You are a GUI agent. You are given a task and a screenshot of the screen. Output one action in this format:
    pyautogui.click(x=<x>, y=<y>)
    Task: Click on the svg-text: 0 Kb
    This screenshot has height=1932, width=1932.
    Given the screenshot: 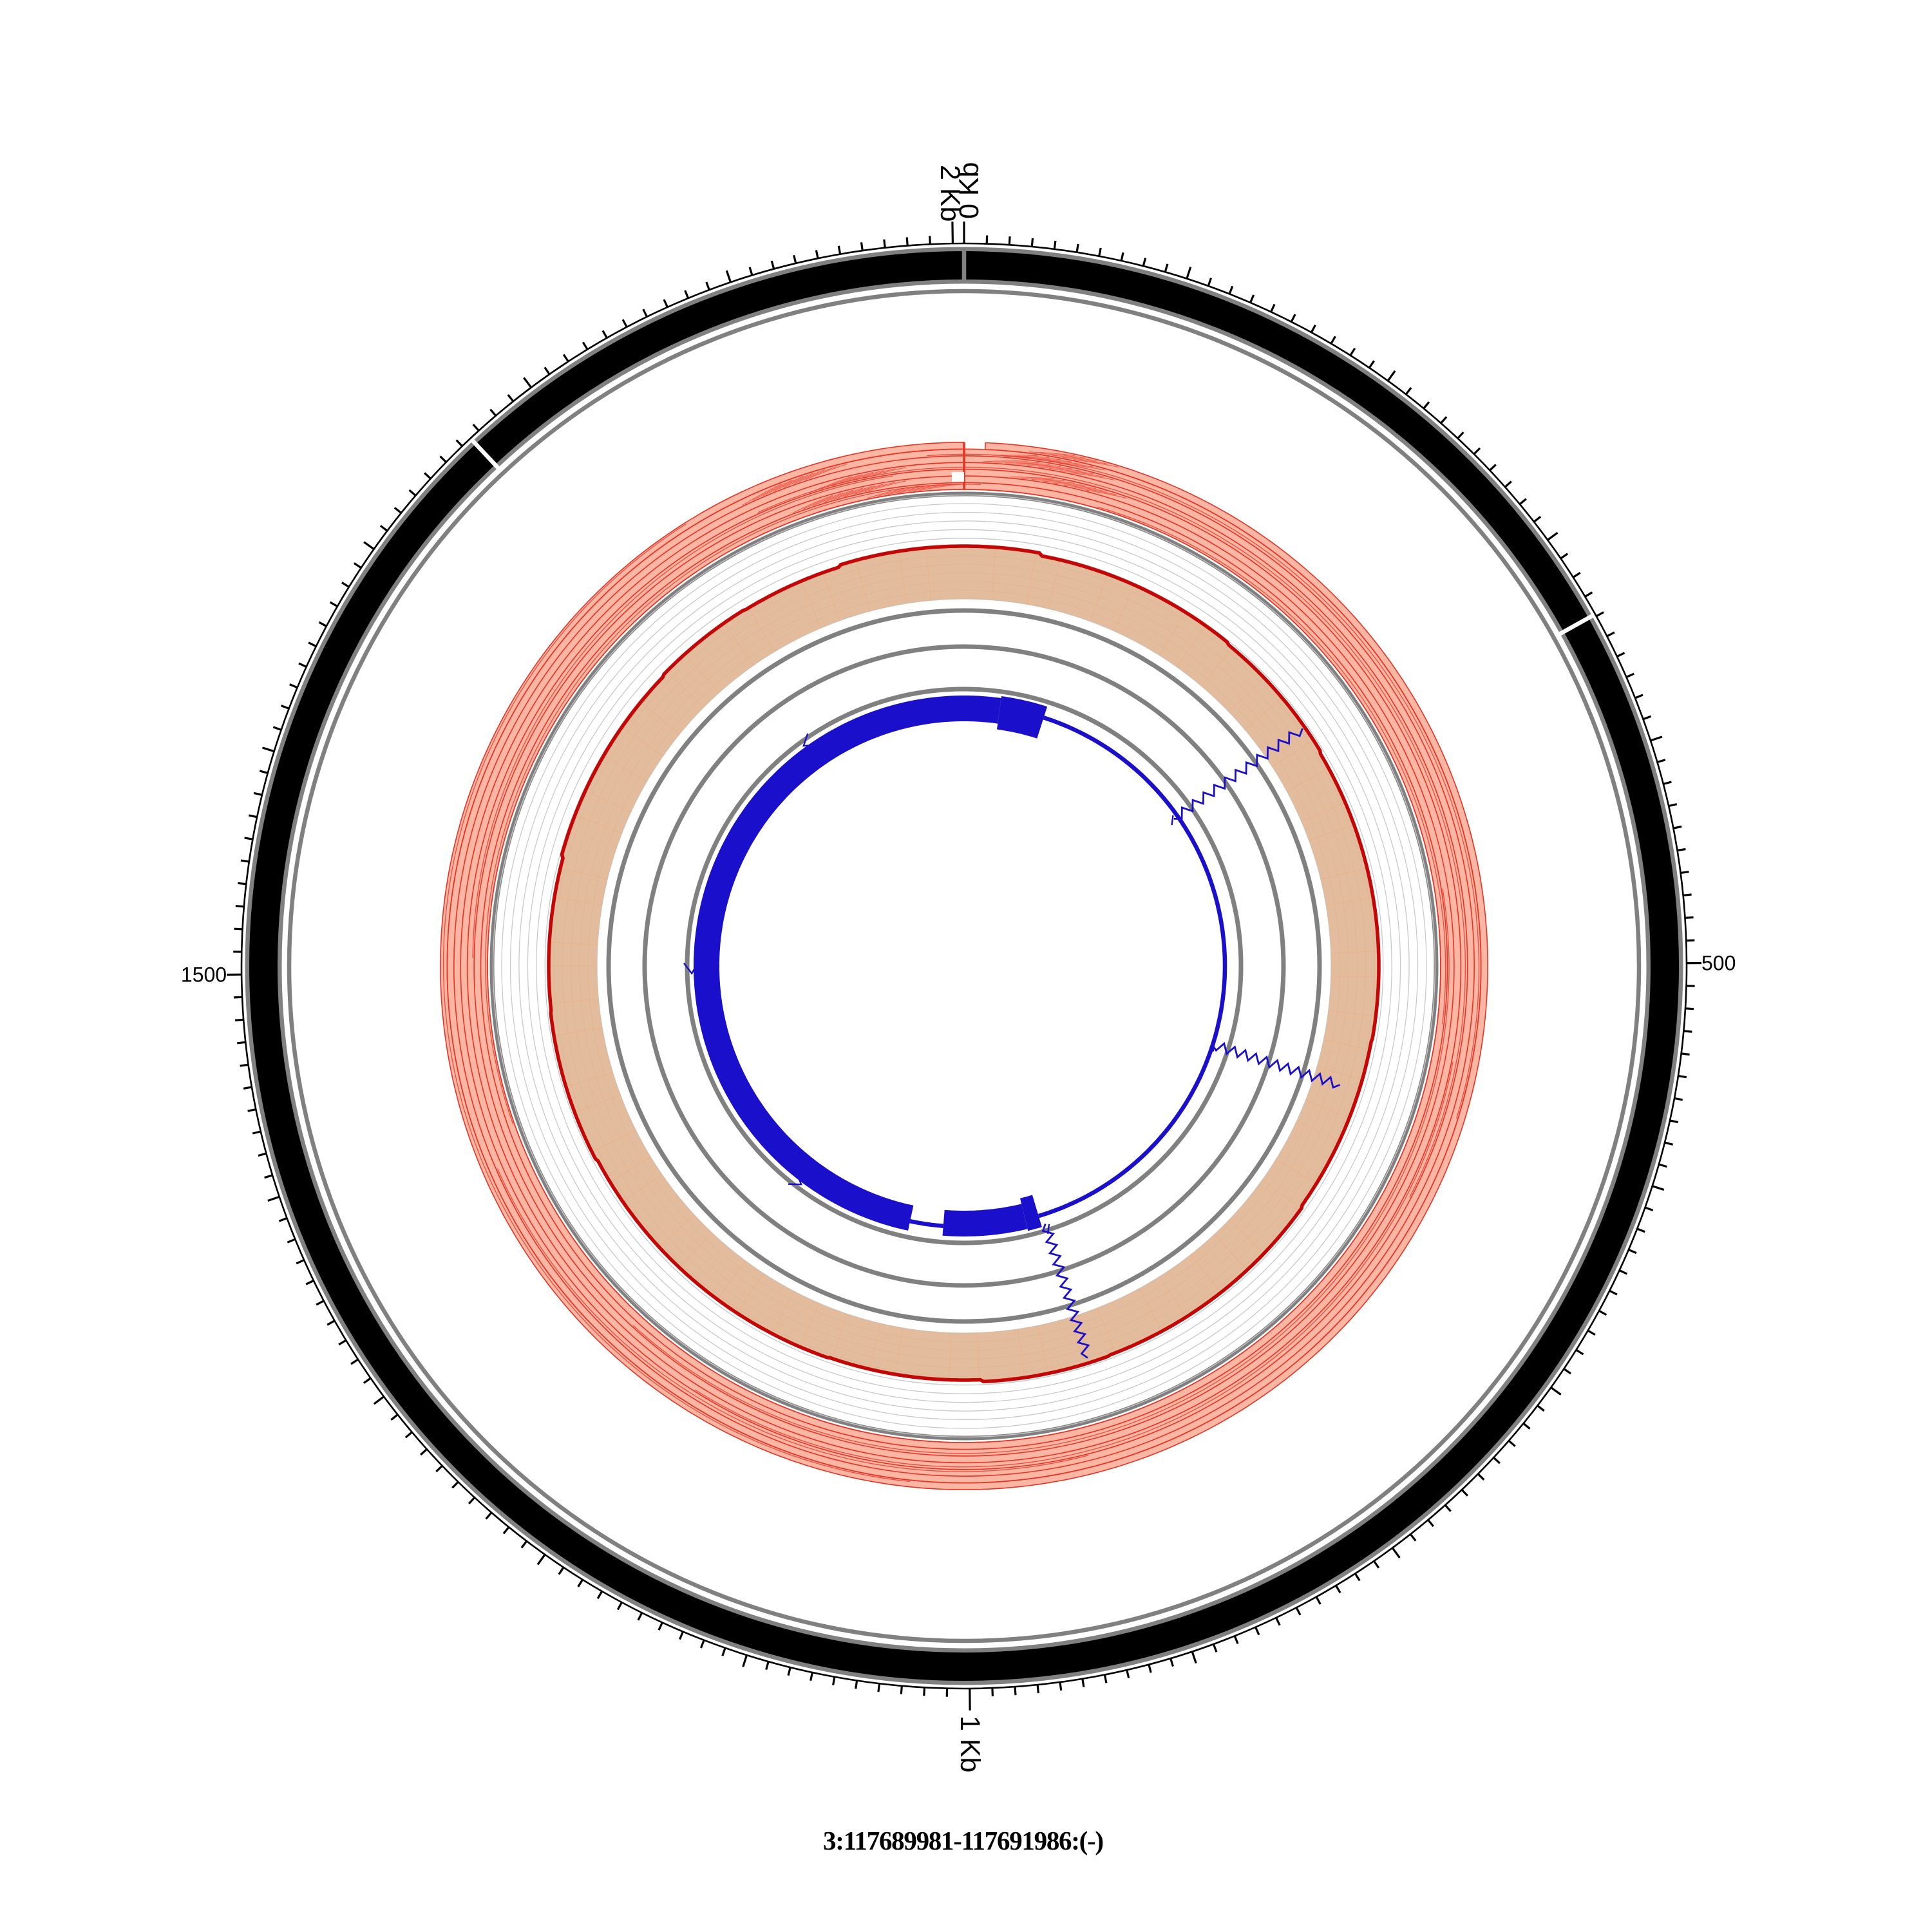 What is the action you would take?
    pyautogui.click(x=970, y=191)
    